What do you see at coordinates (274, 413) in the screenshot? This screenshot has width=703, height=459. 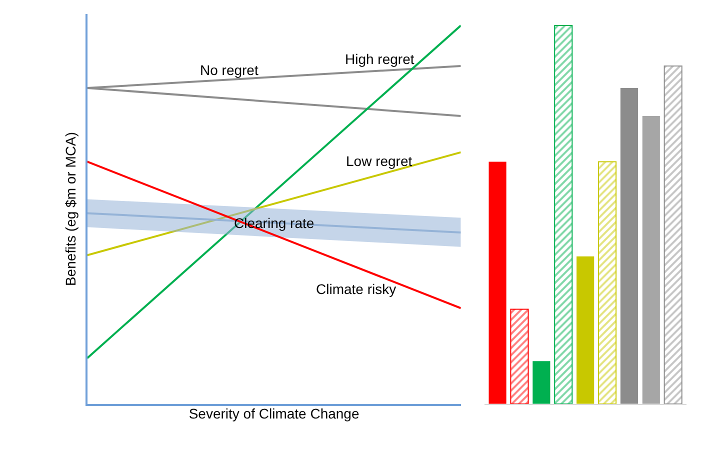 I see `x-axis-title: Severity of Climate Change` at bounding box center [274, 413].